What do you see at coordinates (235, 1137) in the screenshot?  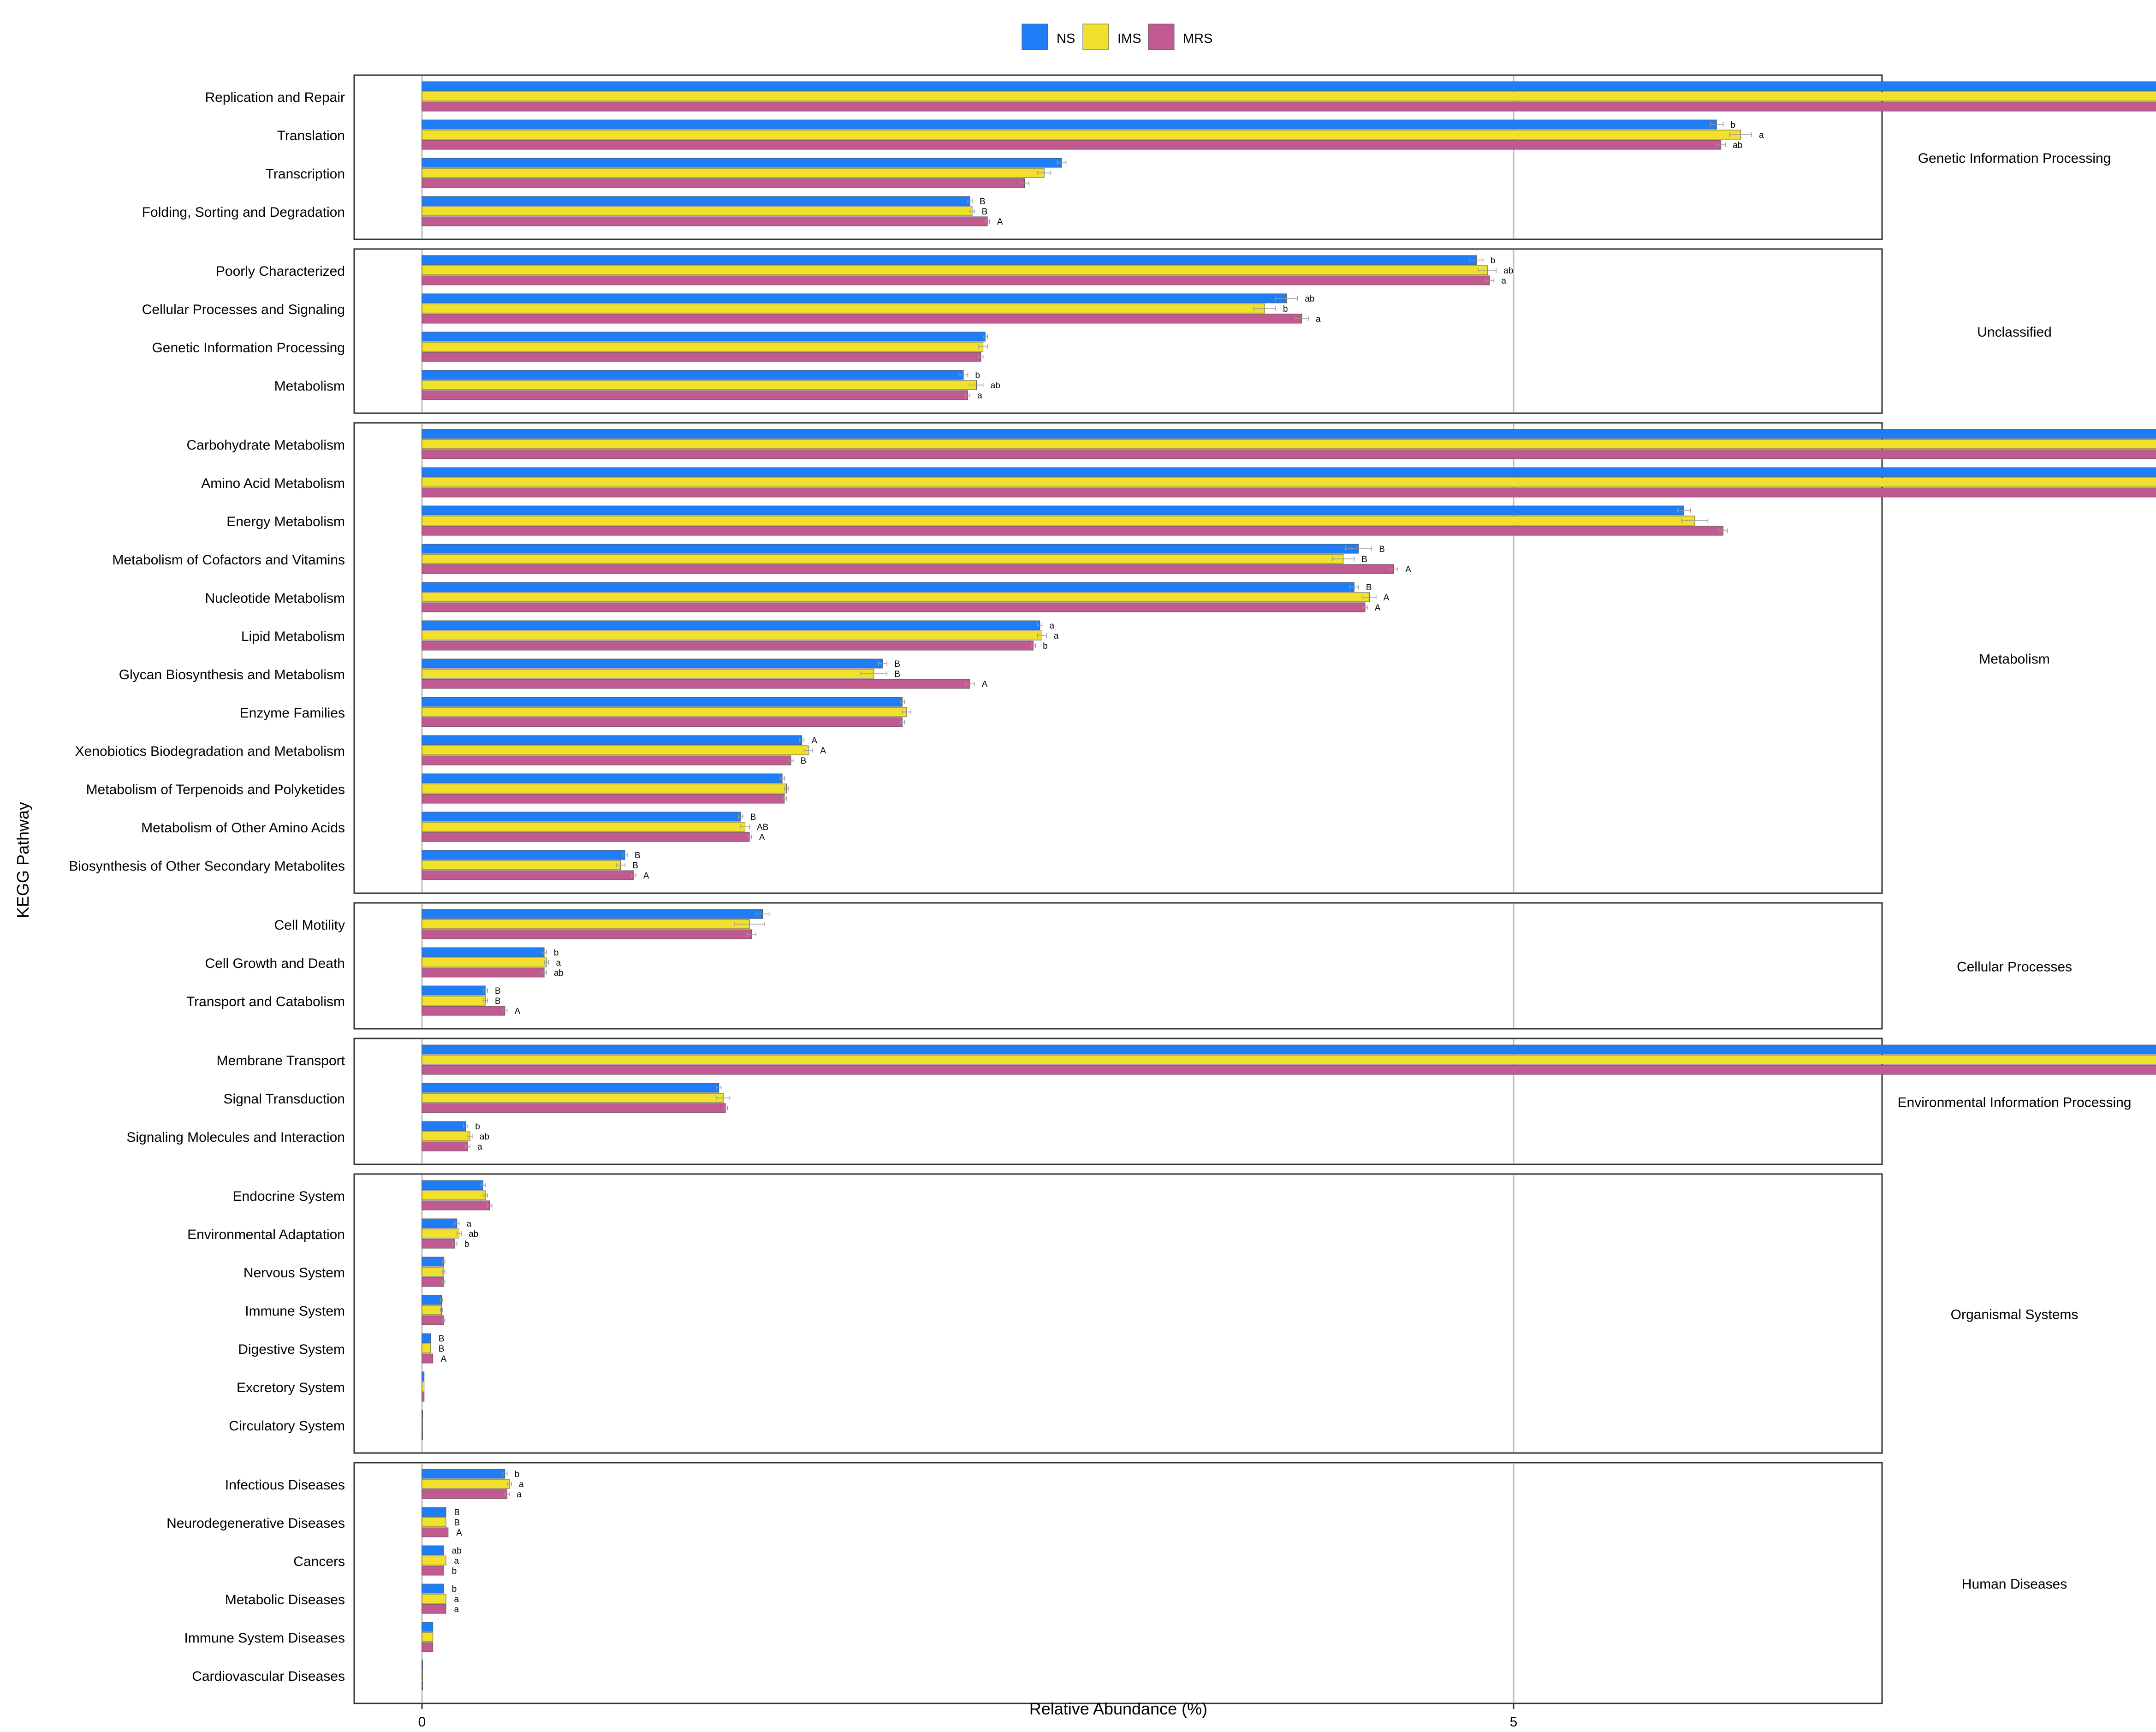 I see `category-label: Signaling Molecules and Interaction` at bounding box center [235, 1137].